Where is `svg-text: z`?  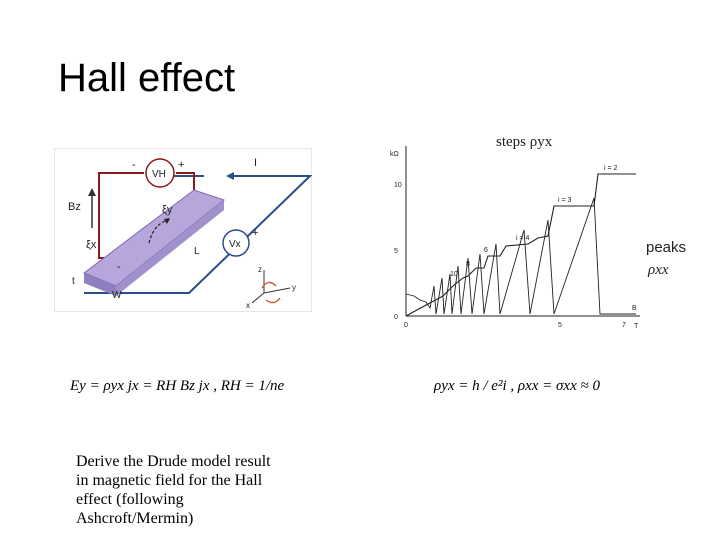
svg-text: z is located at coordinates (260, 269).